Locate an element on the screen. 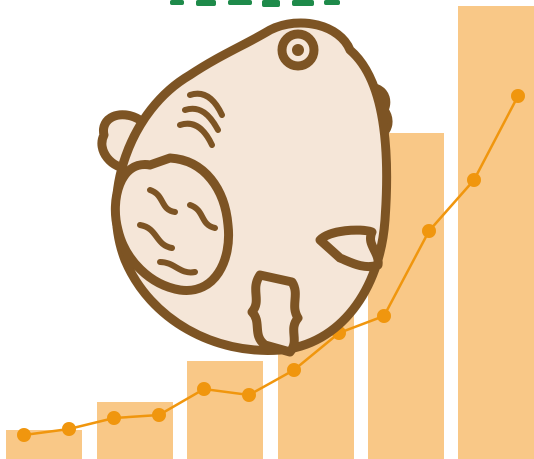 The width and height of the screenshot is (534, 459). wing is located at coordinates (172, 224).